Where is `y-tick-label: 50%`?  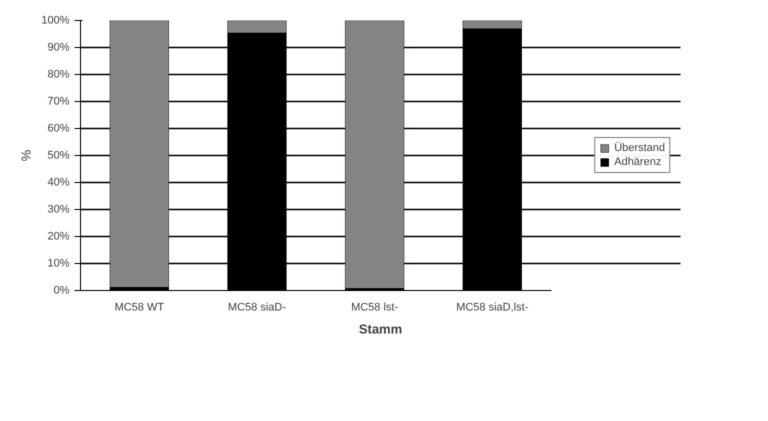 y-tick-label: 50% is located at coordinates (58, 156).